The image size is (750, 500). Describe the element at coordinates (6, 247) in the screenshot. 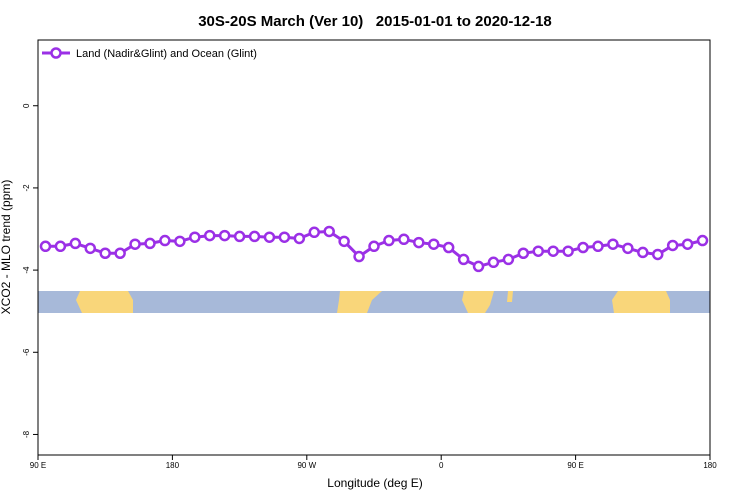

I see `y-axis-label: XCO2 - MLO trend (ppm)` at that location.